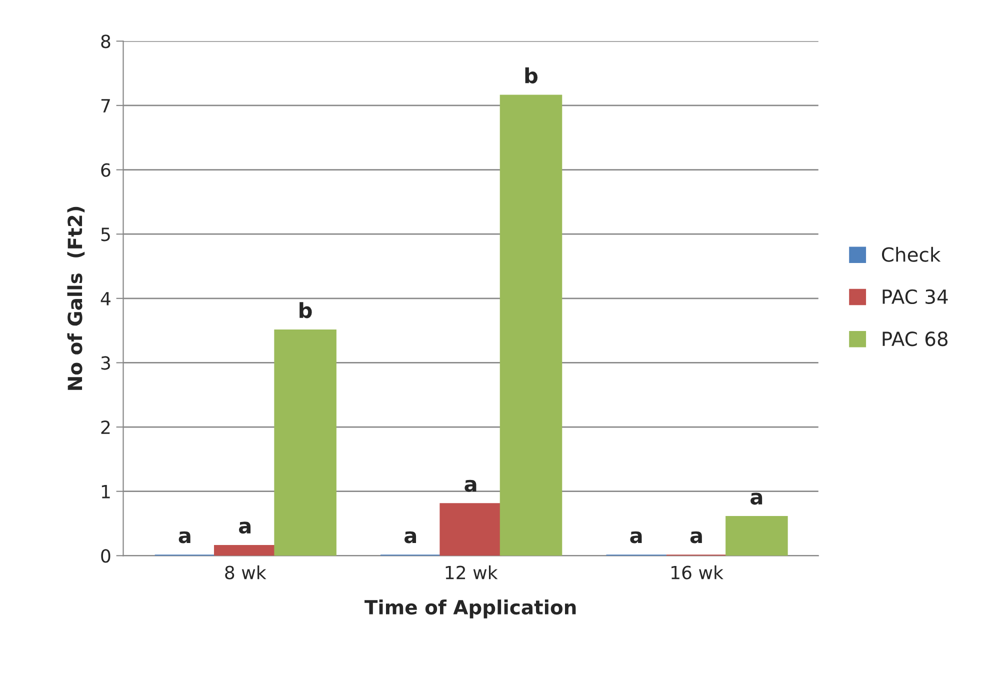 This screenshot has height=686, width=986. What do you see at coordinates (915, 296) in the screenshot?
I see `legend-label: PAC 34` at bounding box center [915, 296].